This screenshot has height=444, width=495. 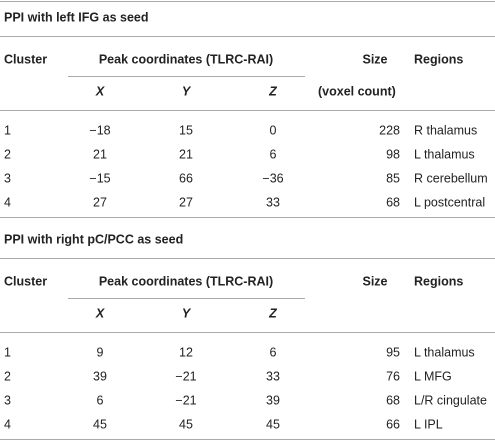 What do you see at coordinates (451, 178) in the screenshot?
I see `table-cell: R cerebellum` at bounding box center [451, 178].